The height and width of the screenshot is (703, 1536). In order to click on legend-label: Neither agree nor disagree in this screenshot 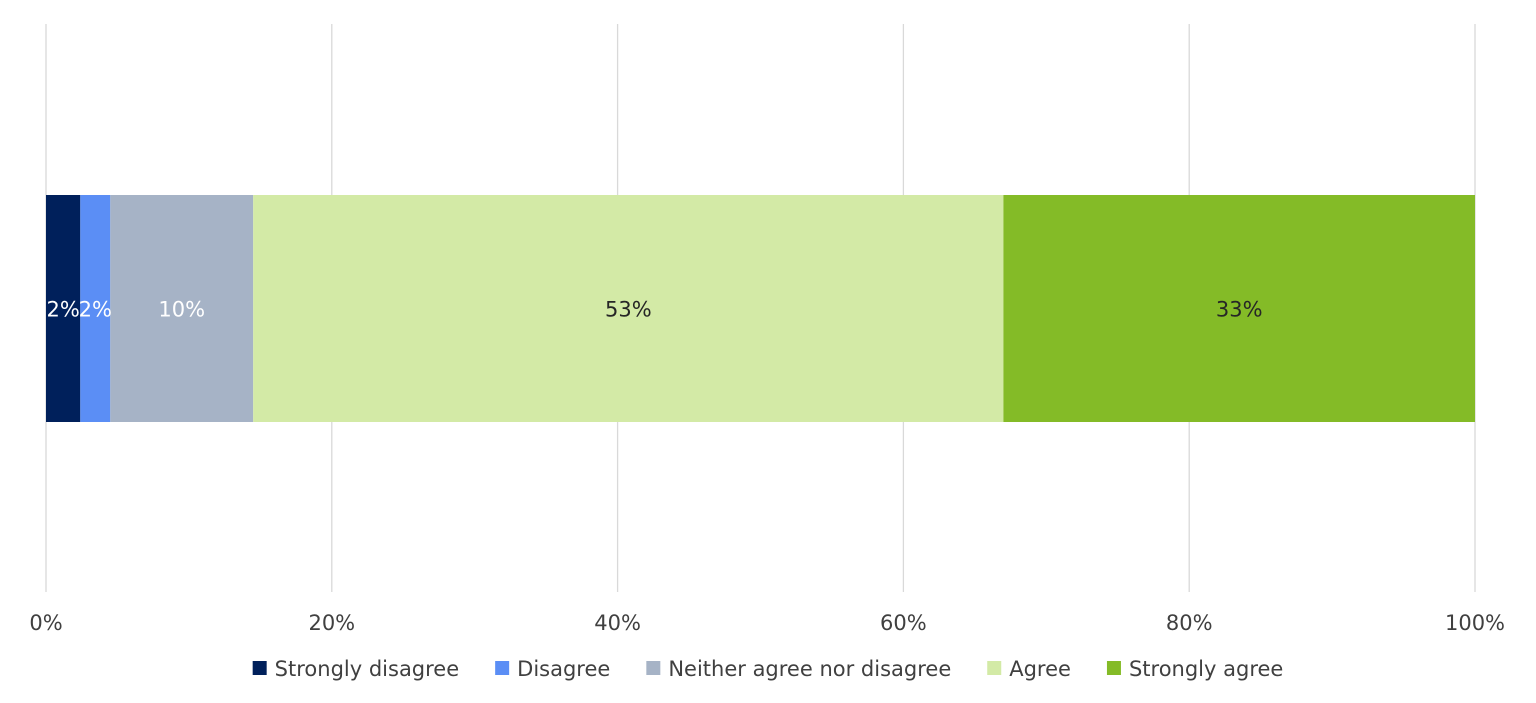, I will do `click(809, 669)`.